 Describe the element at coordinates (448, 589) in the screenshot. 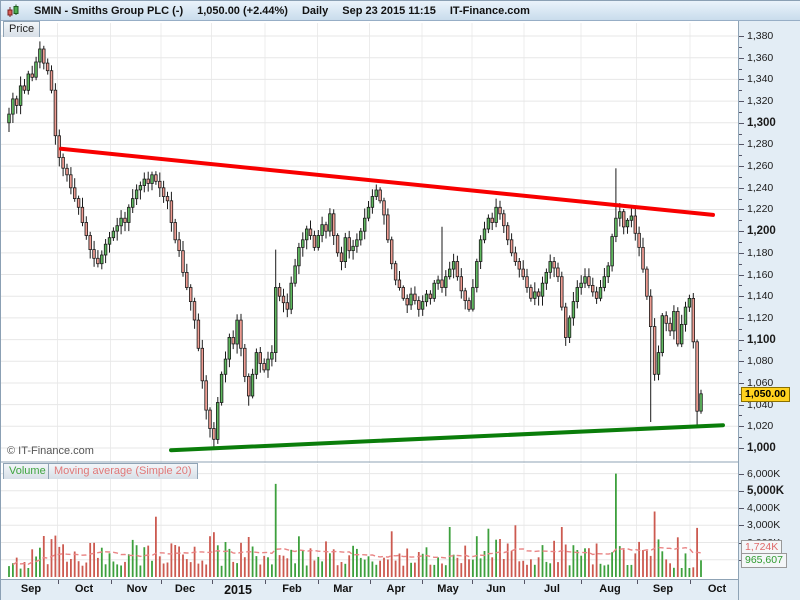

I see `month-label: May` at that location.